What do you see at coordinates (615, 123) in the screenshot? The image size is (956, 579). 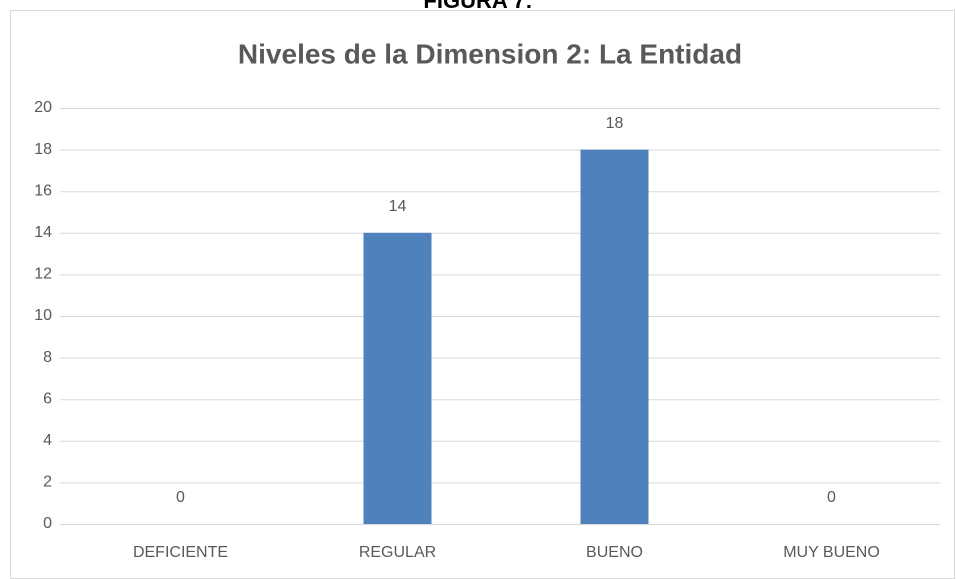 I see `data-label: 18` at bounding box center [615, 123].